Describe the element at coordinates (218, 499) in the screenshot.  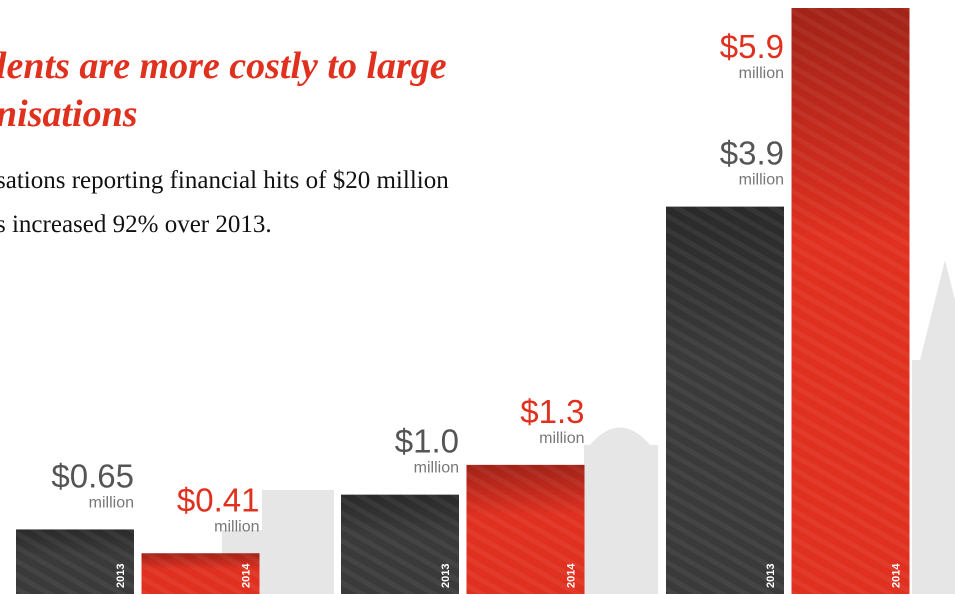
I see `value-label: $0.41` at that location.